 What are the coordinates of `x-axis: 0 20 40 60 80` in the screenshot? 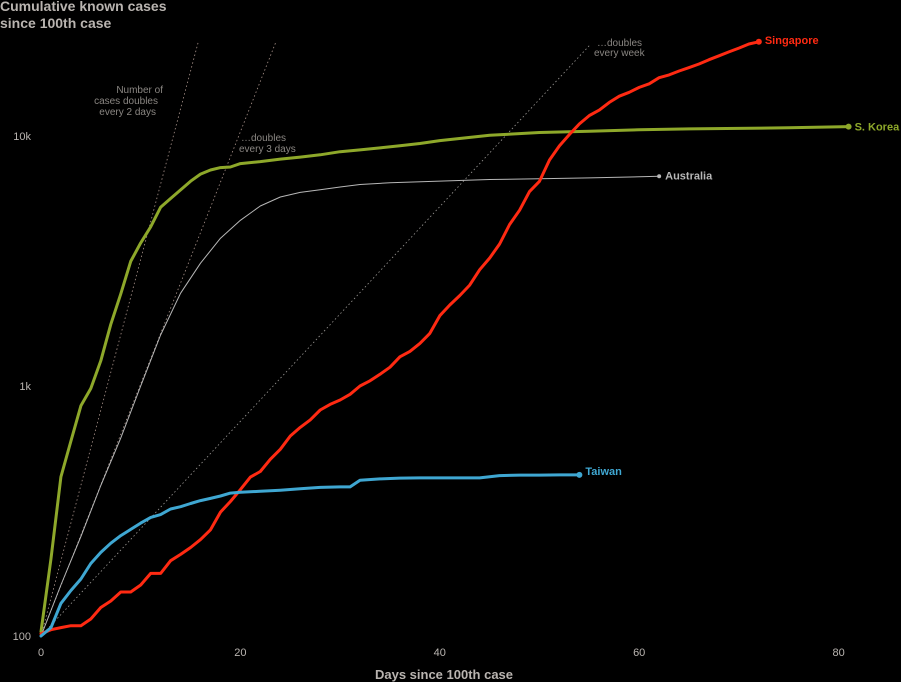 It's located at (441, 653).